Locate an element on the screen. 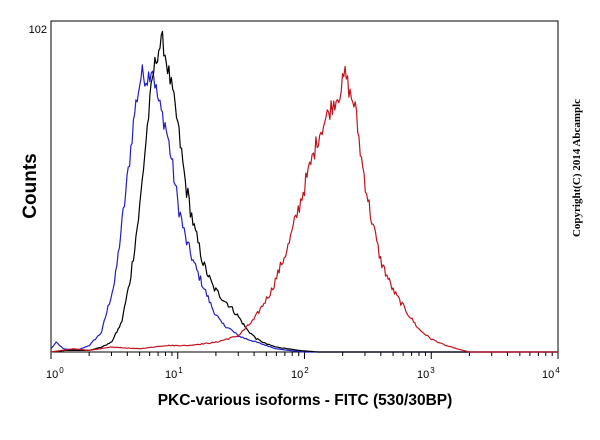 This screenshot has height=440, width=600. y-axis-title: Counts is located at coordinates (30, 185).